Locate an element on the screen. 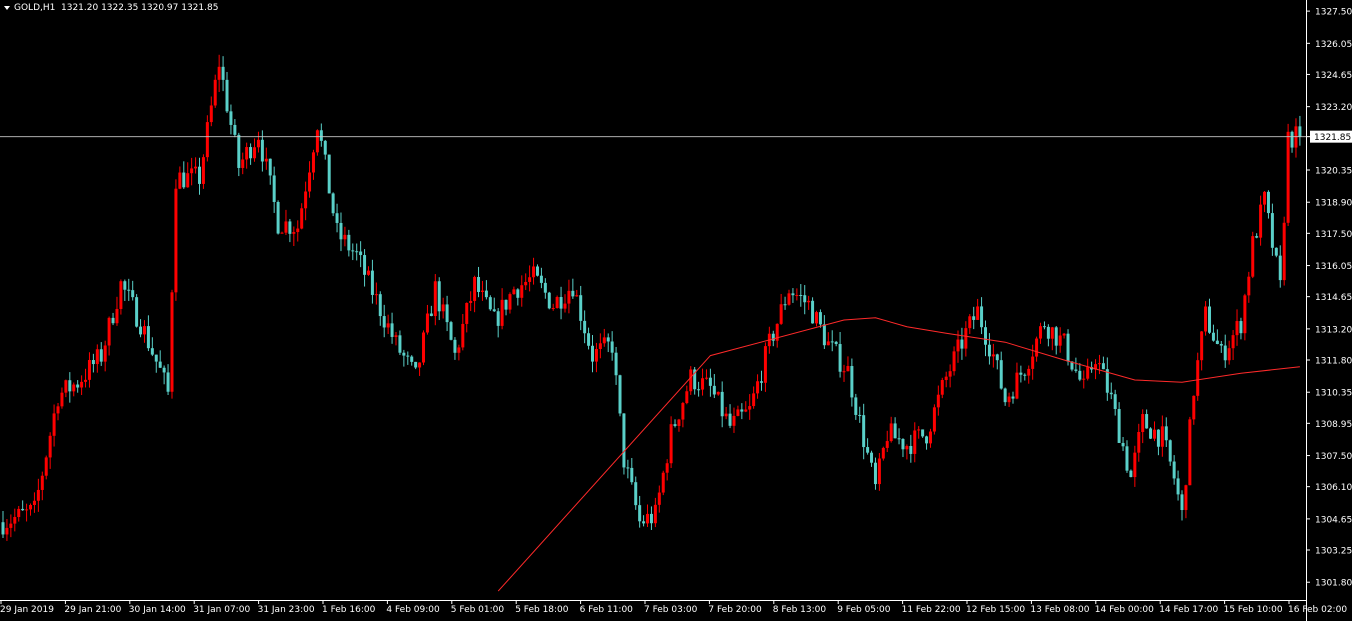  time-tick-label: 5 Feb 01:00 is located at coordinates (478, 610).